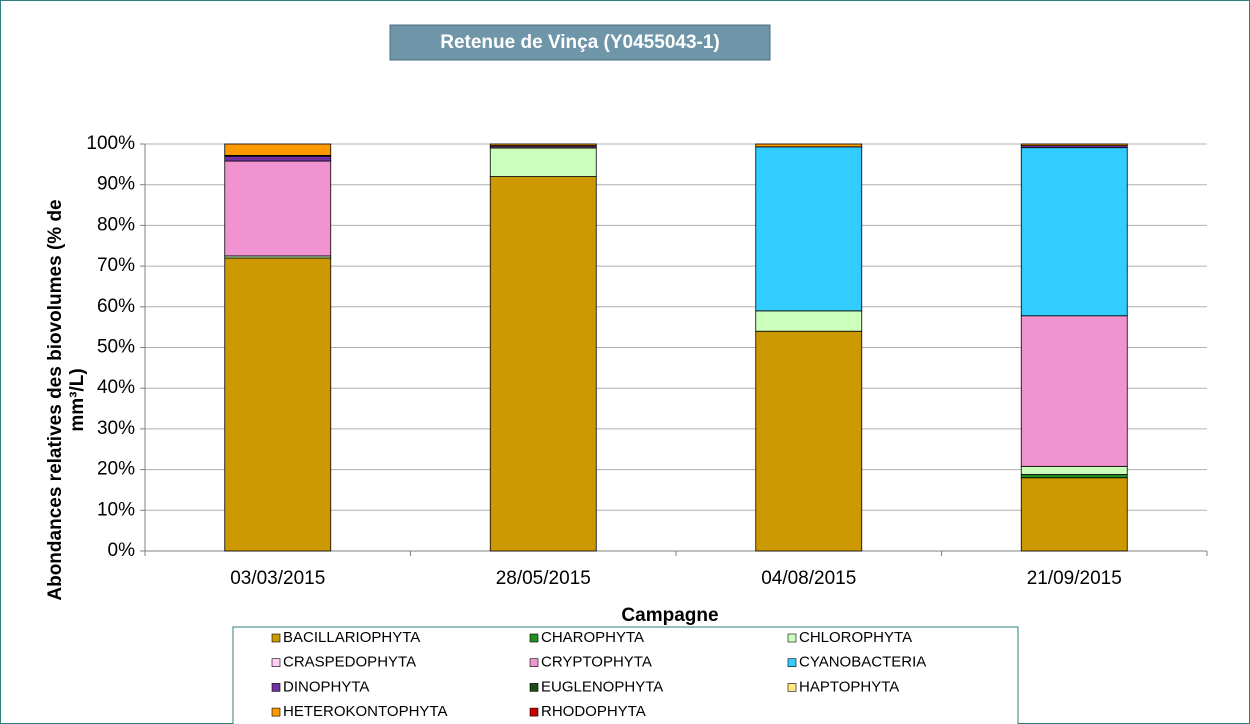 This screenshot has width=1250, height=724. Describe the element at coordinates (326, 686) in the screenshot. I see `legend-label: DINOPHYTA` at that location.